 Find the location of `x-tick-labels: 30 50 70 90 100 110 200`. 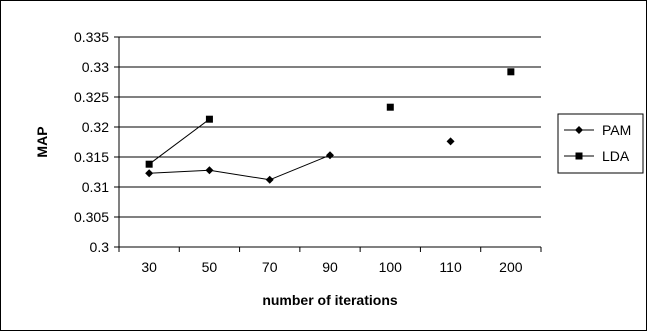

x-tick-labels: 30 50 70 90 100 110 200 is located at coordinates (330, 261).